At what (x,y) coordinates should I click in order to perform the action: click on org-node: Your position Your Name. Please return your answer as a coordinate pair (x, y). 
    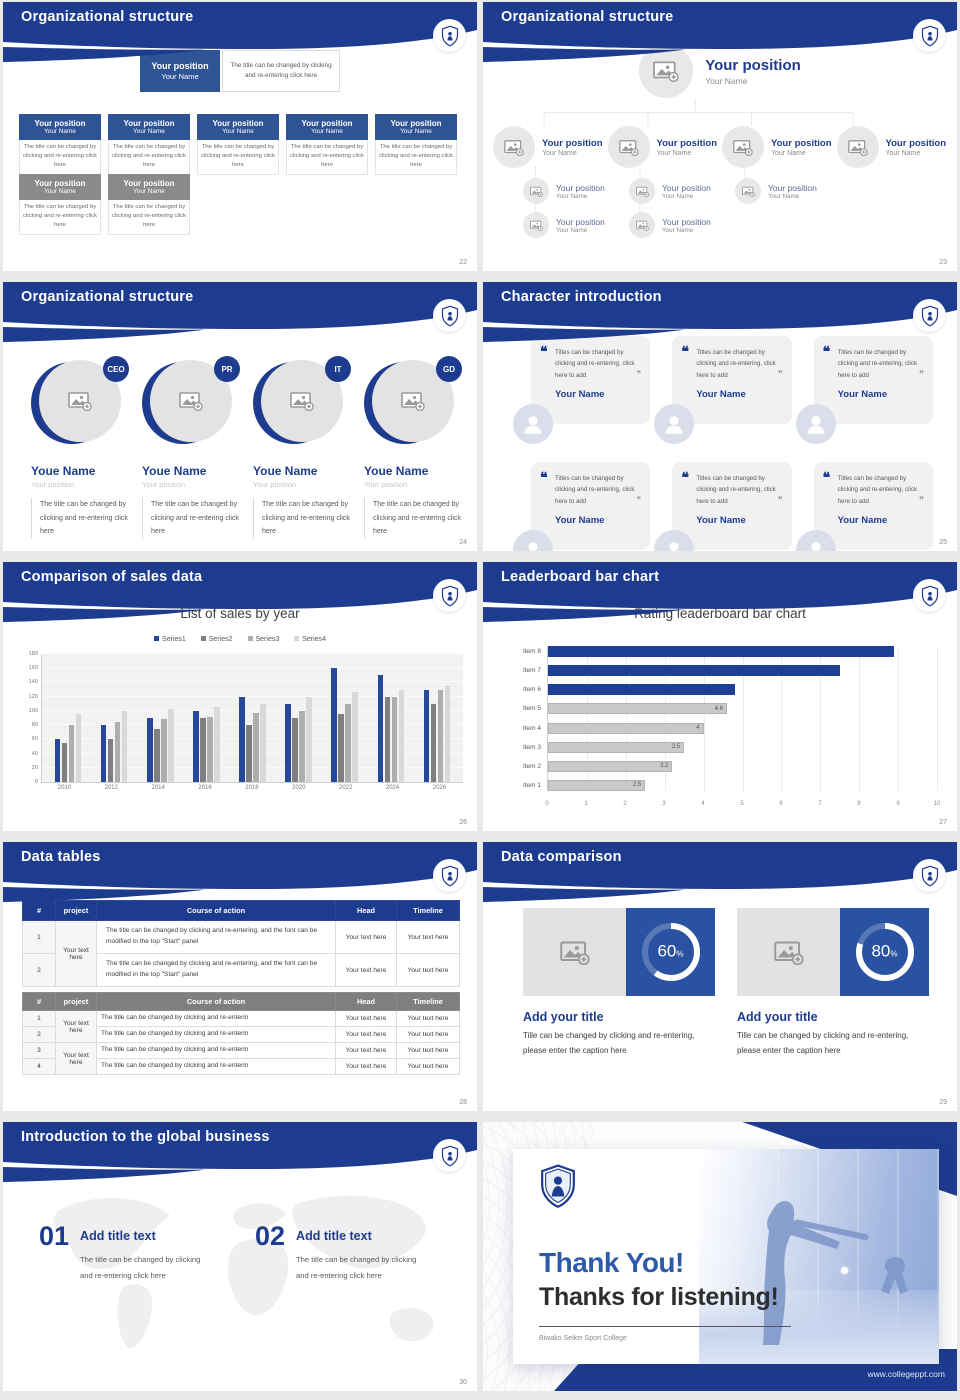
    Looking at the image, I should click on (894, 147).